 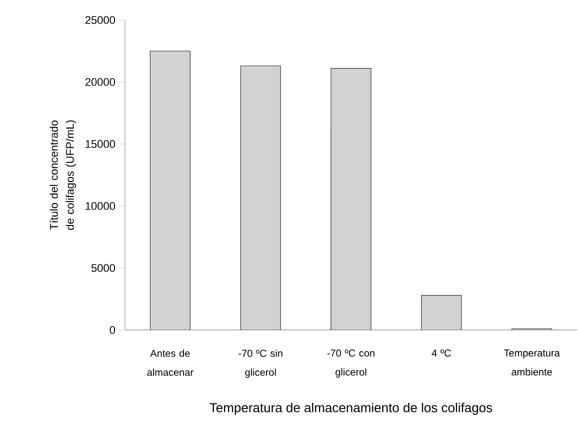 What do you see at coordinates (101, 144) in the screenshot?
I see `y-tick-label: 15000` at bounding box center [101, 144].